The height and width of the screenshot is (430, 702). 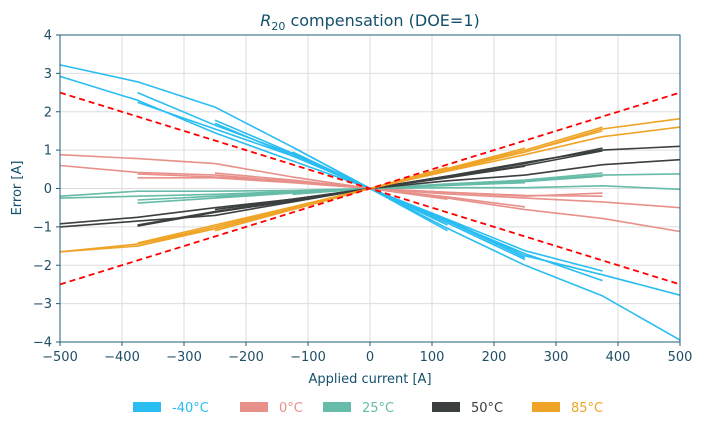 What do you see at coordinates (618, 357) in the screenshot?
I see `x-tick-label-9: 400` at bounding box center [618, 357].